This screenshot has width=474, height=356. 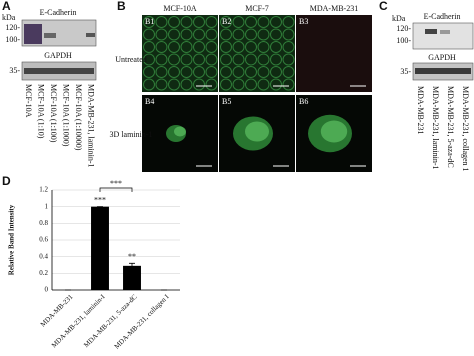 I want to click on lane-label: MCF-10A, so click(x=28, y=101).